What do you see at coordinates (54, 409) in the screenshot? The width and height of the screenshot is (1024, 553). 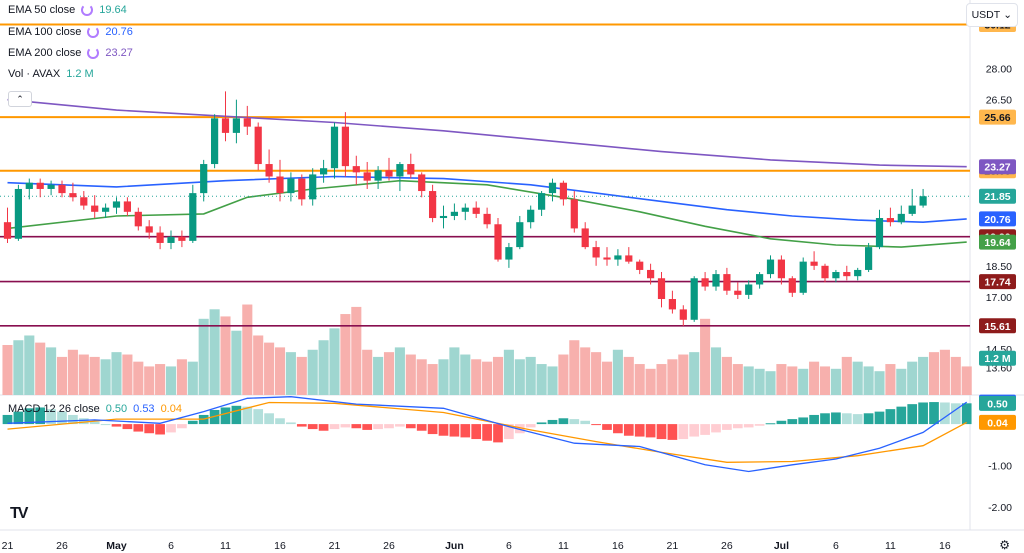 I see `legend-macd-label: MACD 12 26 close` at bounding box center [54, 409].